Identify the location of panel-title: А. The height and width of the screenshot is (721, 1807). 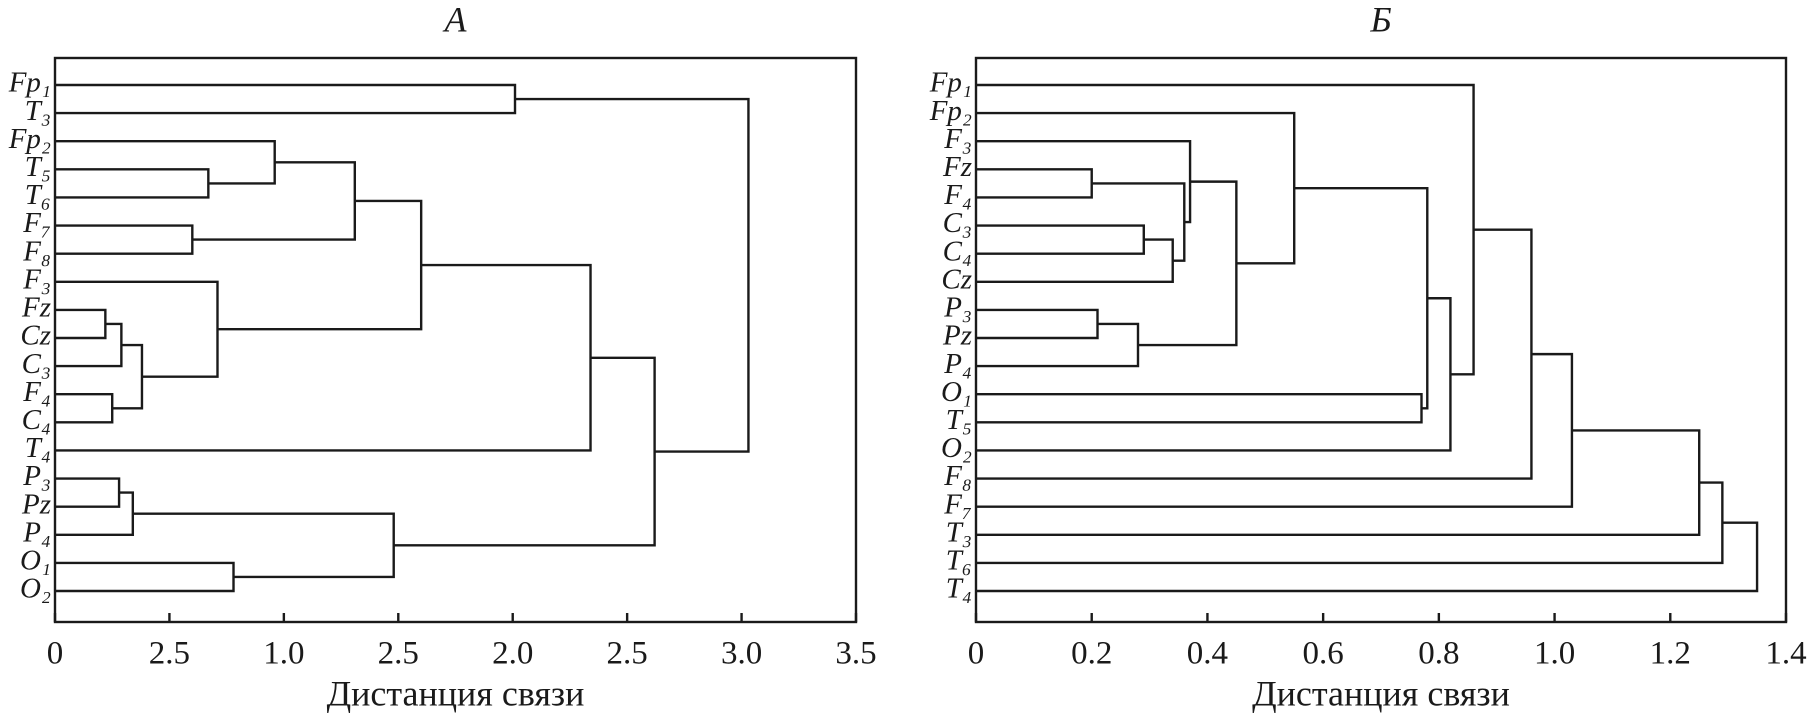
(455, 19).